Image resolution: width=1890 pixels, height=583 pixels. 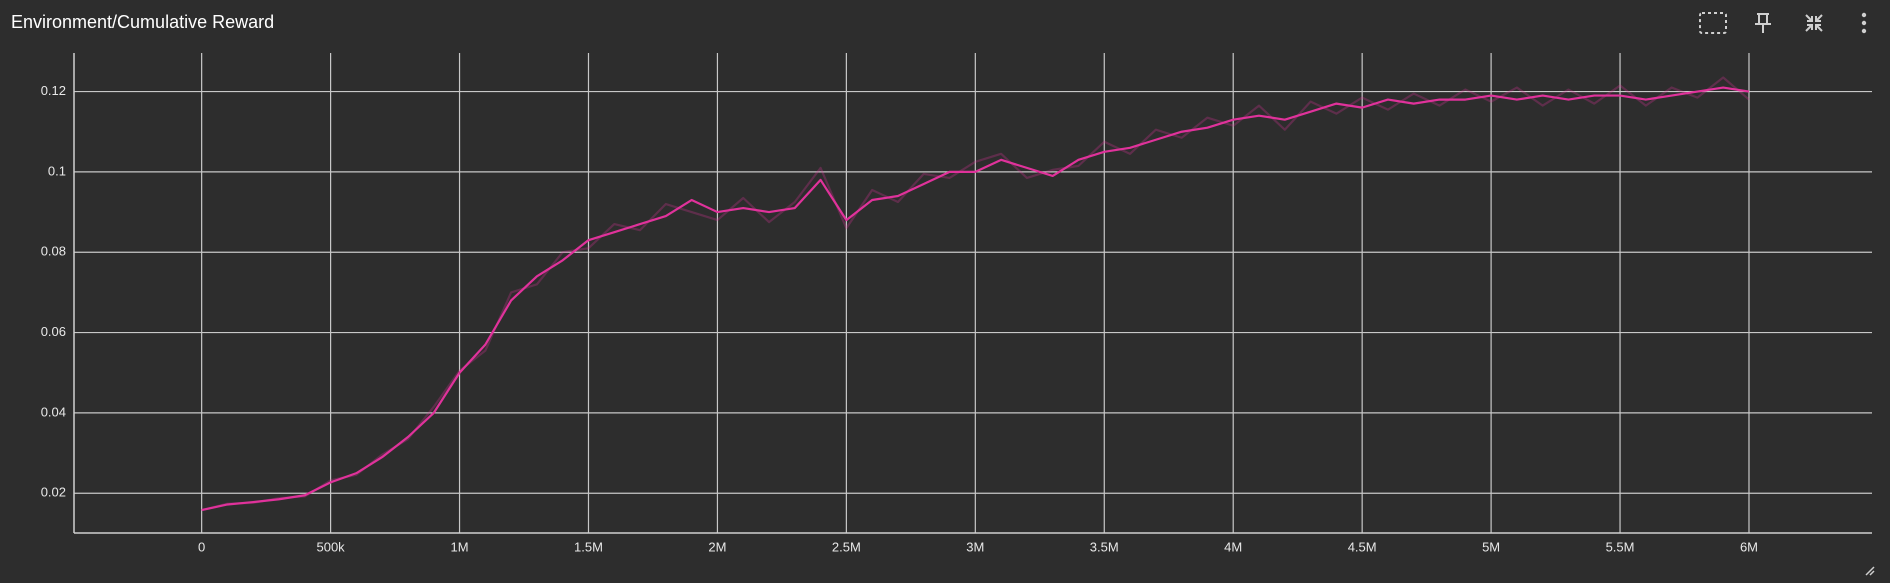 I want to click on x-tick-label: 5M, so click(x=1491, y=546).